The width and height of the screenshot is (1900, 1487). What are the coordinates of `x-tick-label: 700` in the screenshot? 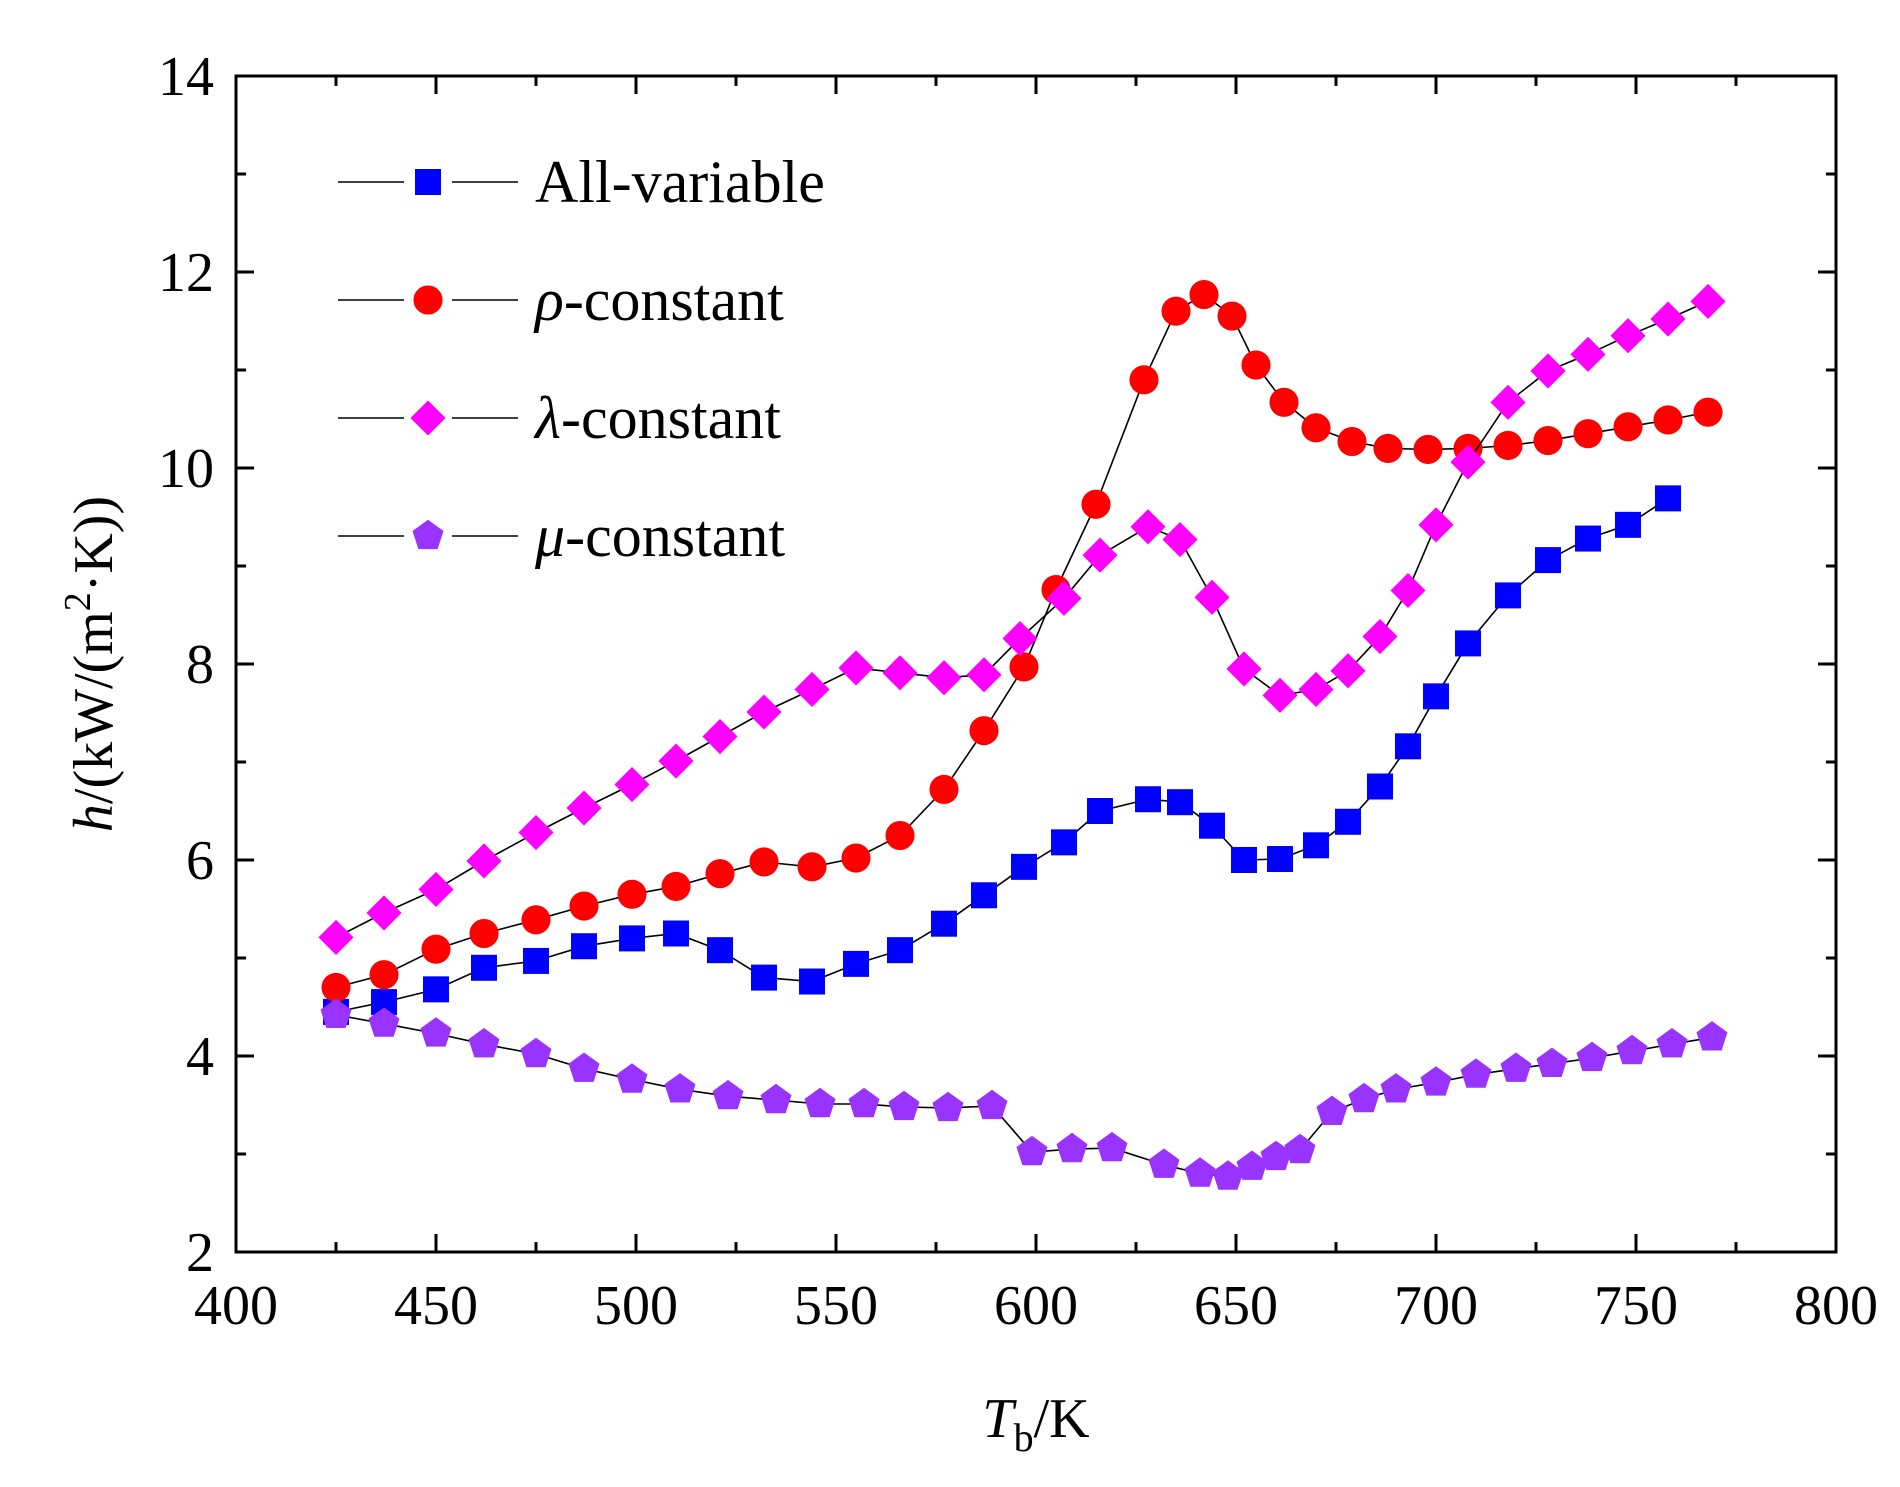 It's located at (1436, 1306).